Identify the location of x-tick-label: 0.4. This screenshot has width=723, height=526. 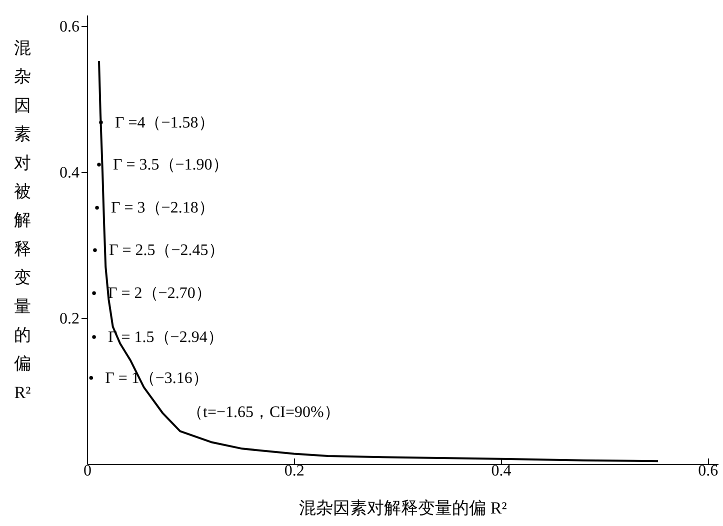
(501, 471).